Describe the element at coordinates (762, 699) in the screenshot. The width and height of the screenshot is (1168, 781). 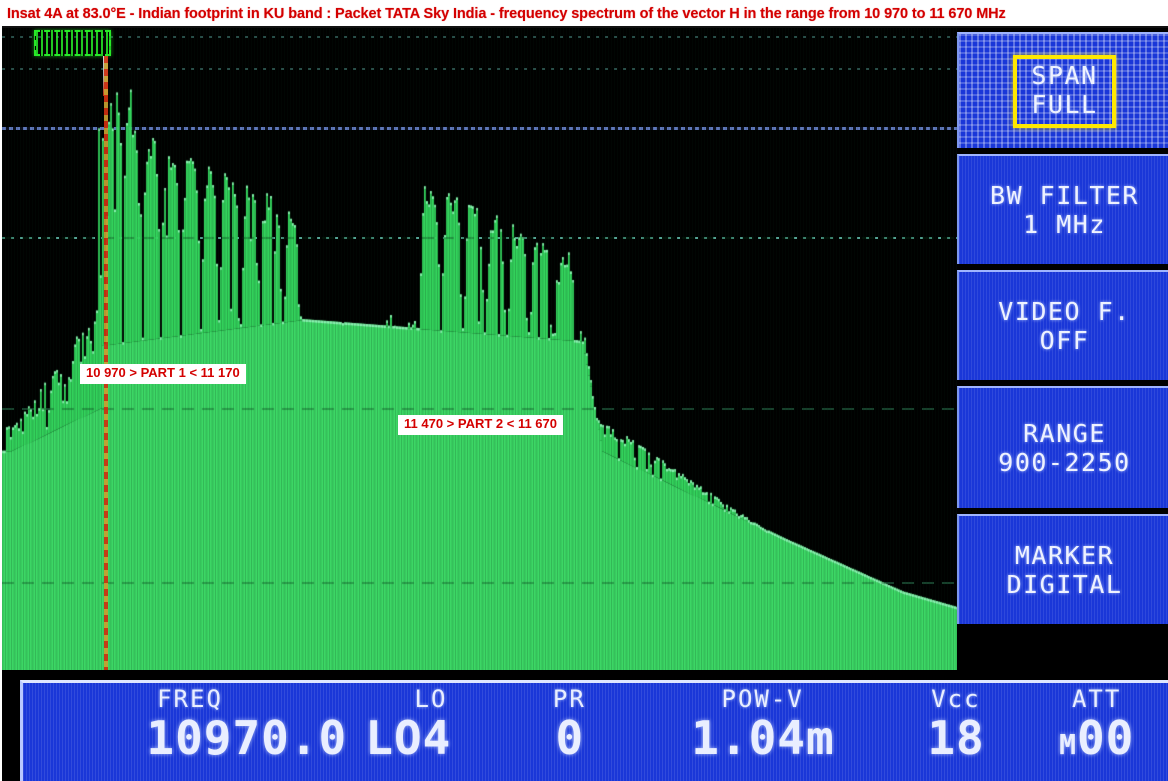
I see `status-label-pow: POW-V` at that location.